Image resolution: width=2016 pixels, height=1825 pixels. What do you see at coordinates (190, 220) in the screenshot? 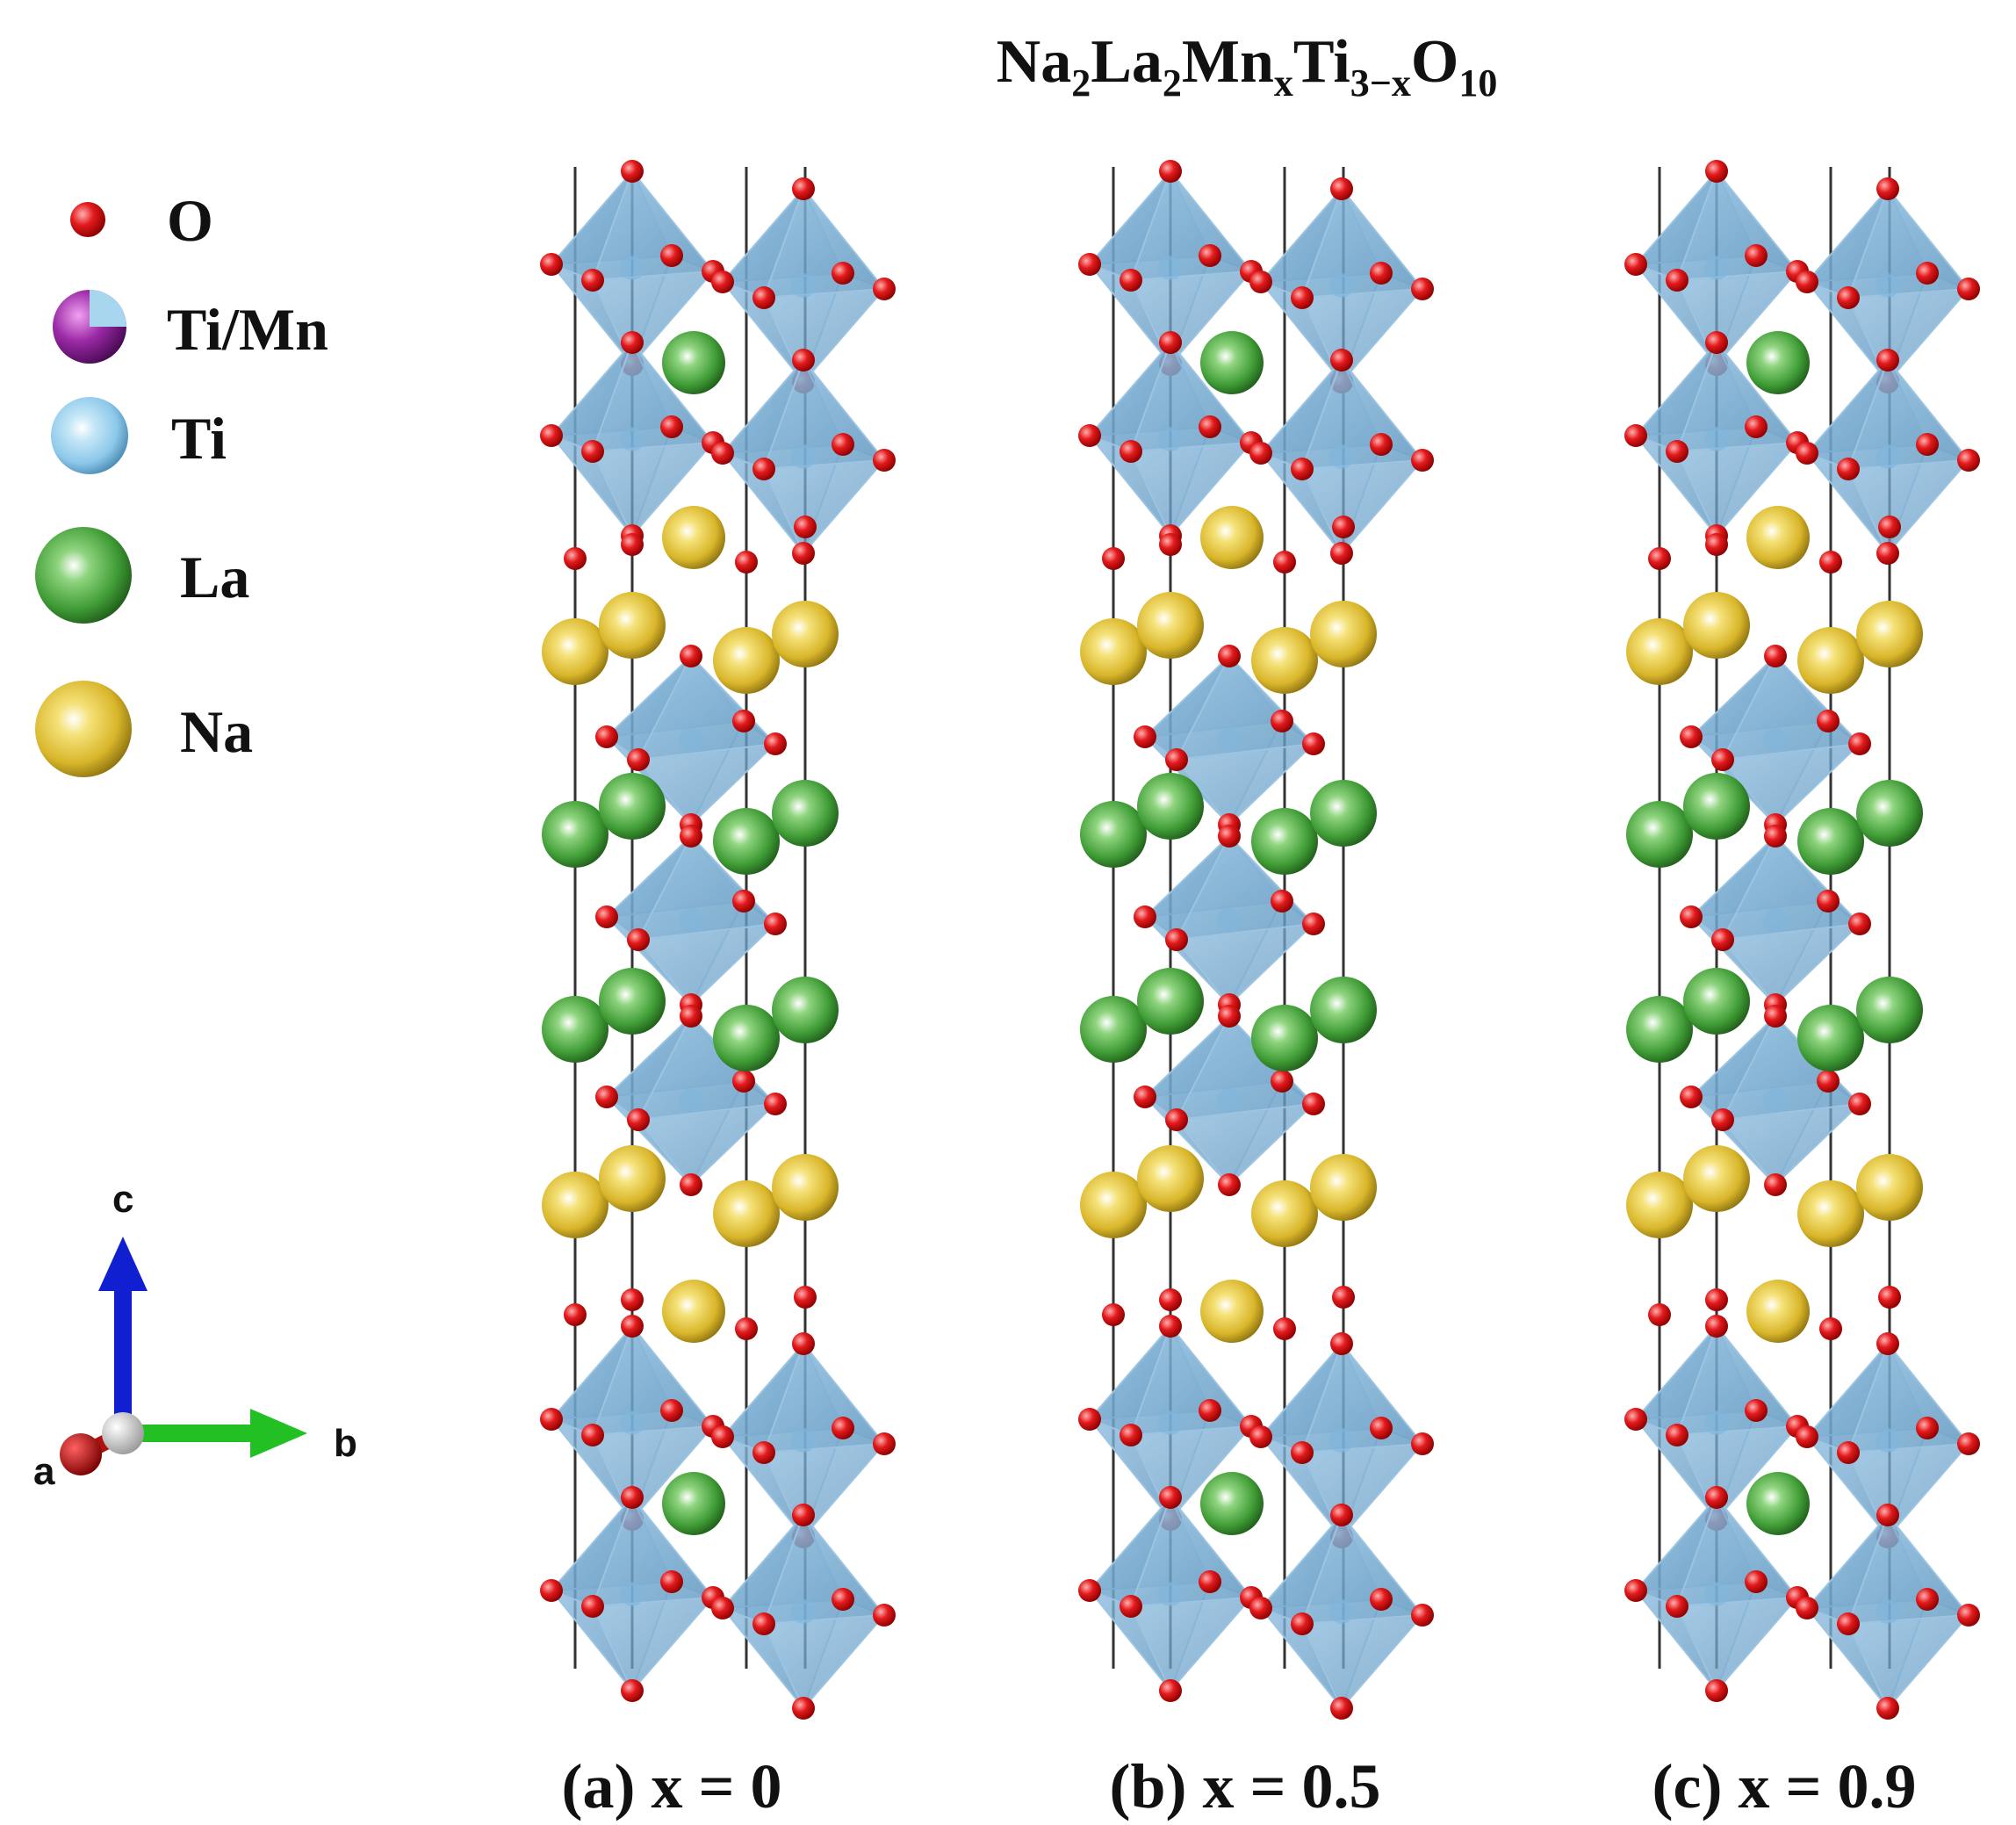
I see `legend-label-o: O` at bounding box center [190, 220].